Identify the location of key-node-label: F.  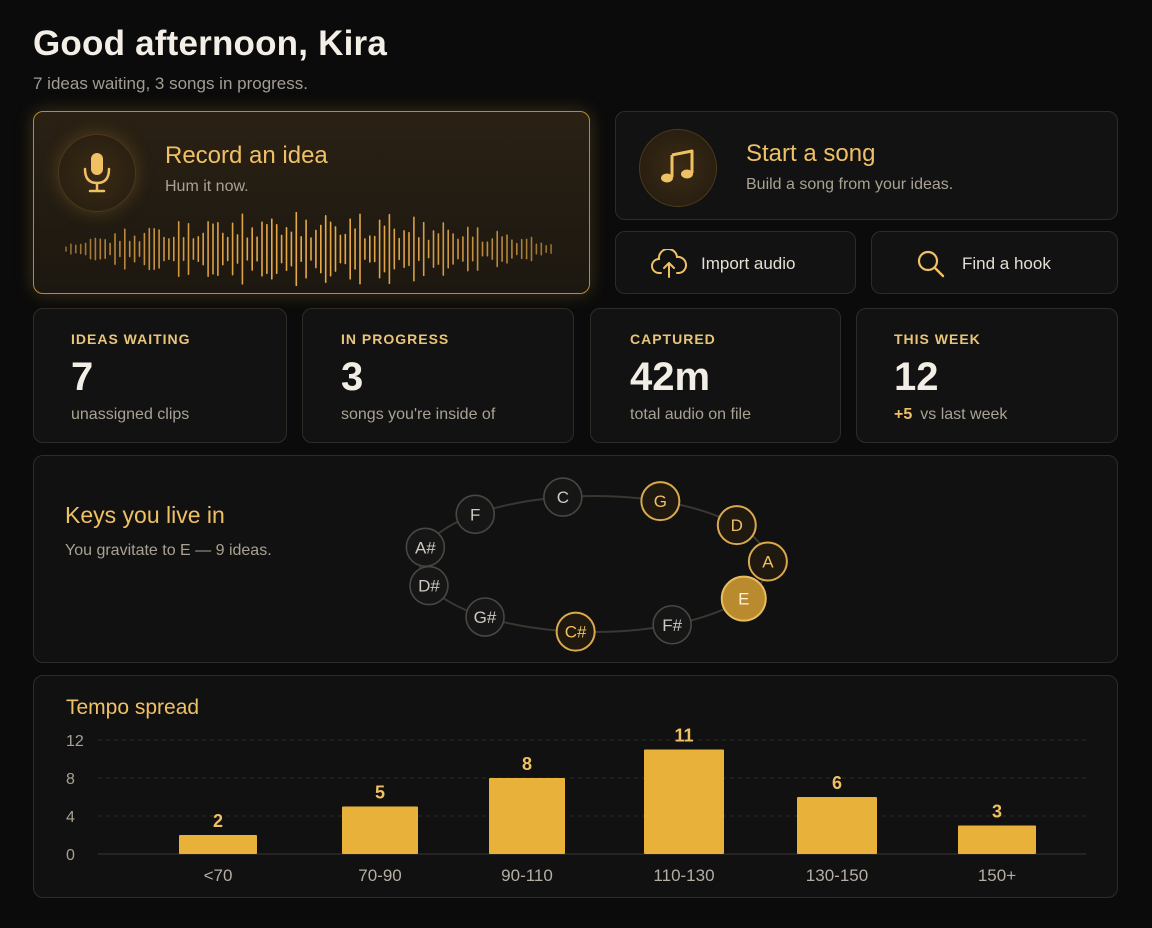
(475, 514).